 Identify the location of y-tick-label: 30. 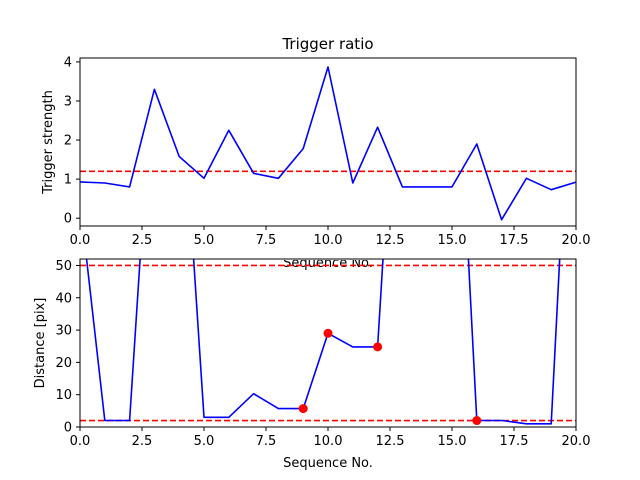
(63, 331).